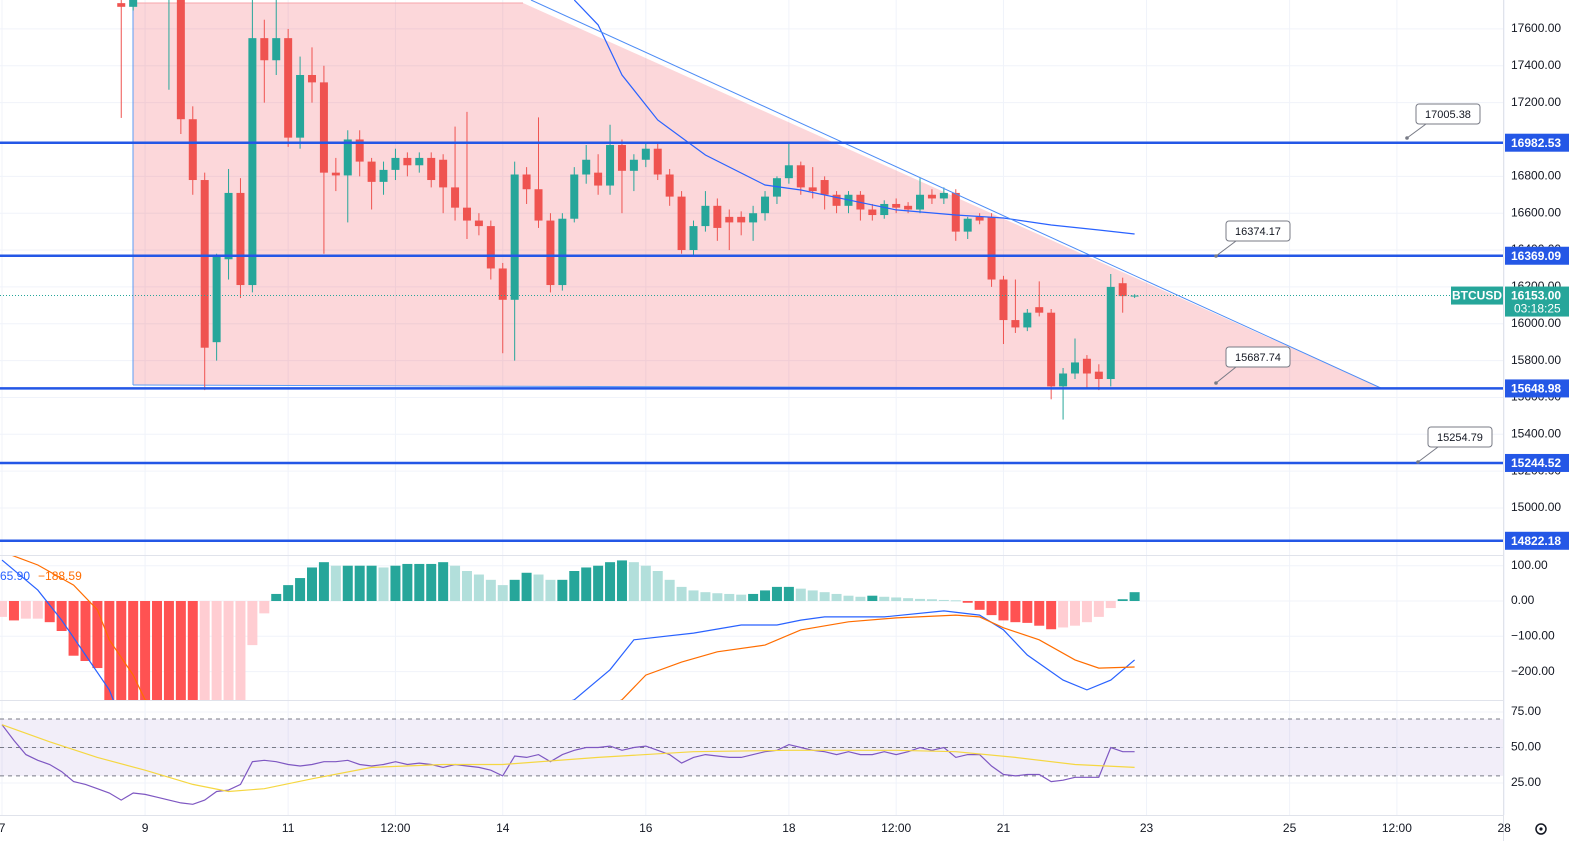 The height and width of the screenshot is (841, 1569). Describe the element at coordinates (568, 629) in the screenshot. I see `macd-line` at that location.